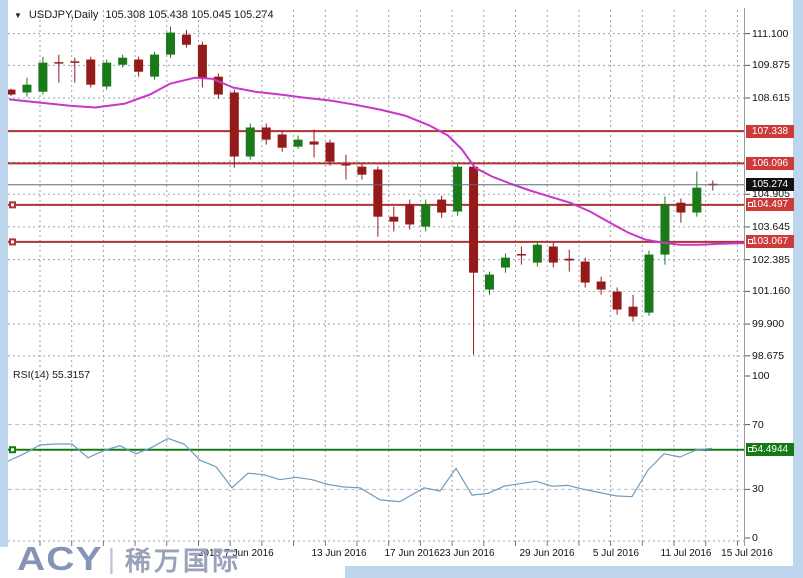 This screenshot has height=578, width=803. Describe the element at coordinates (771, 98) in the screenshot. I see `price-axis-label: 108.615` at that location.